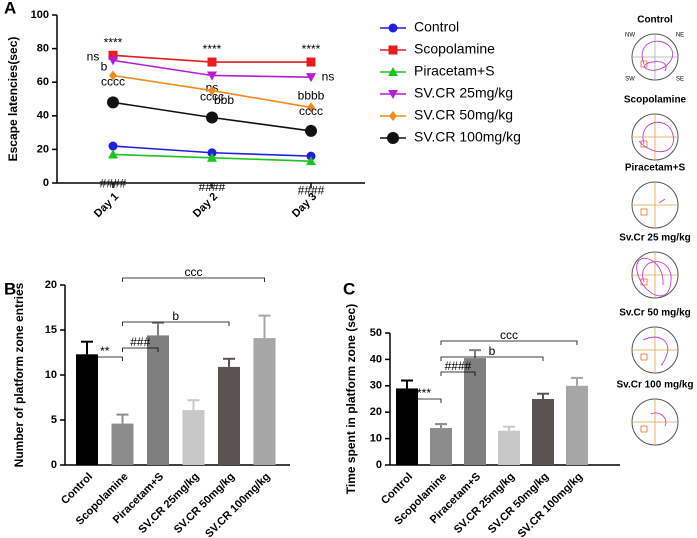 This screenshot has width=697, height=538. I want to click on maze-label: Sv.Cr 50 mg/kg, so click(655, 313).